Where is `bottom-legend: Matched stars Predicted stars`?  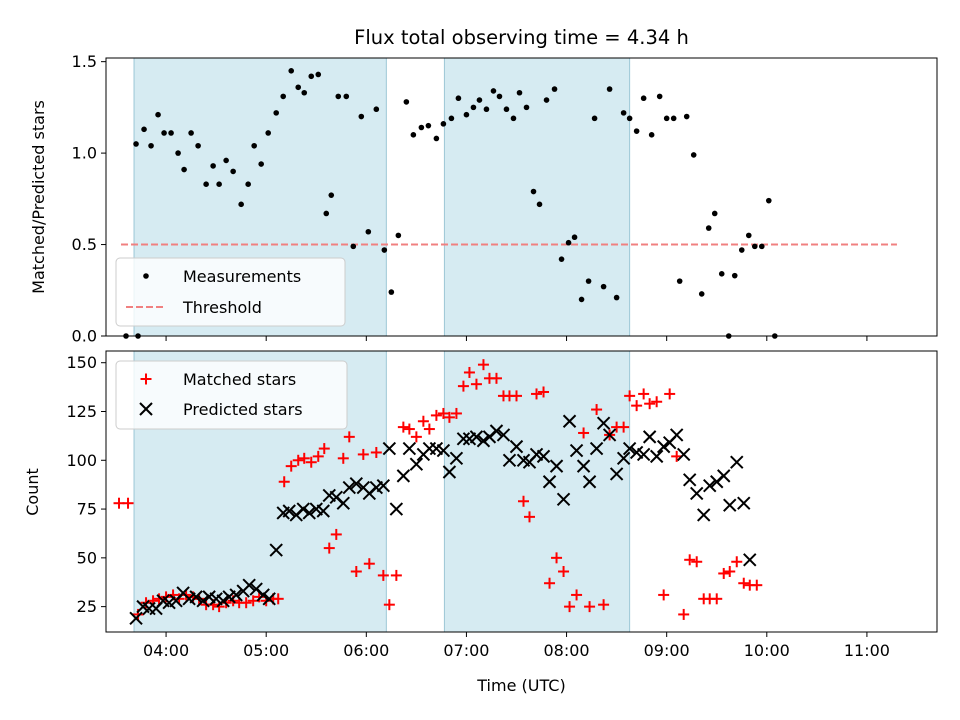
bottom-legend: Matched stars Predicted stars is located at coordinates (231, 395).